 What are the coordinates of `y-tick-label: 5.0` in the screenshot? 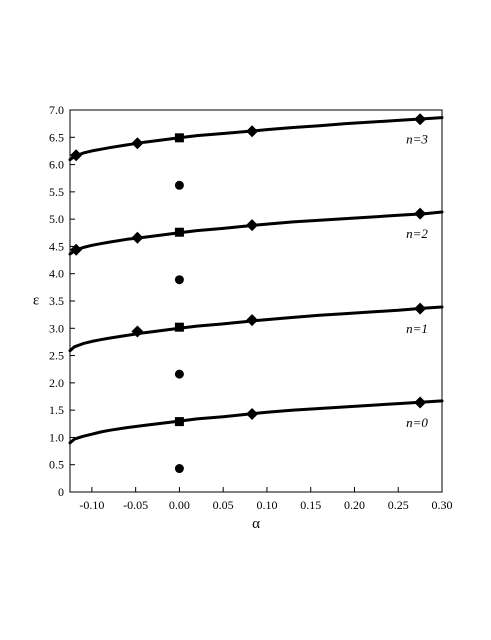 It's located at (56, 219).